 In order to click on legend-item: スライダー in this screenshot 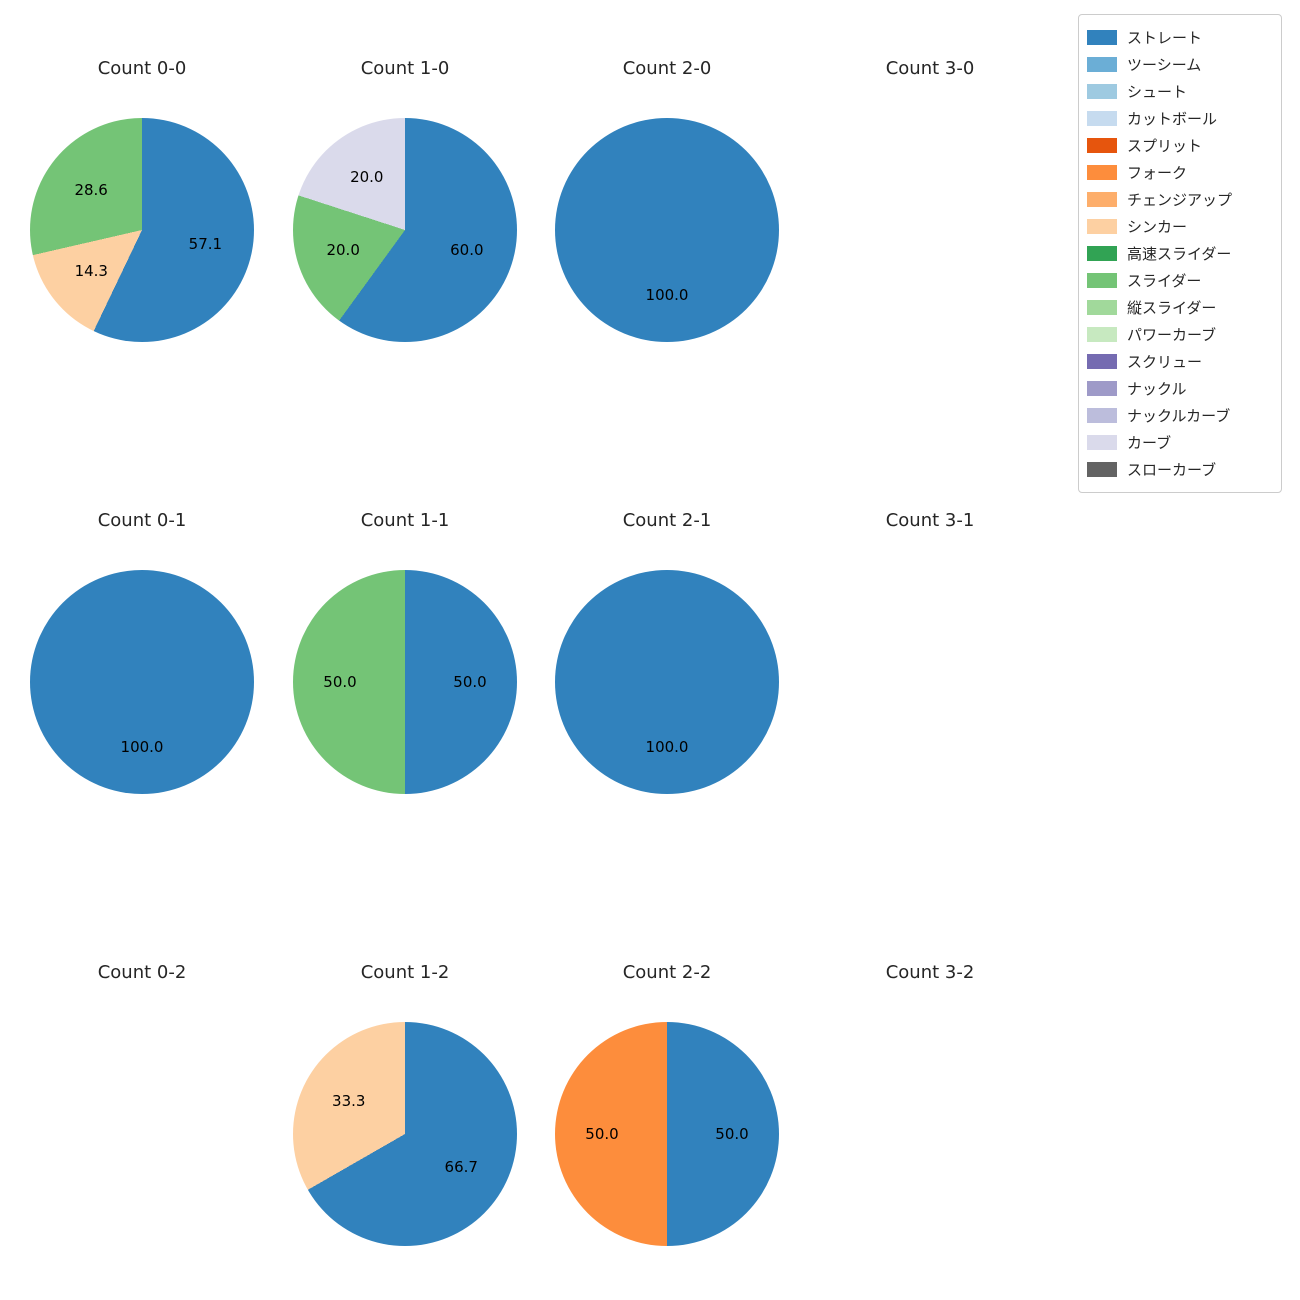, I will do `click(1180, 280)`.